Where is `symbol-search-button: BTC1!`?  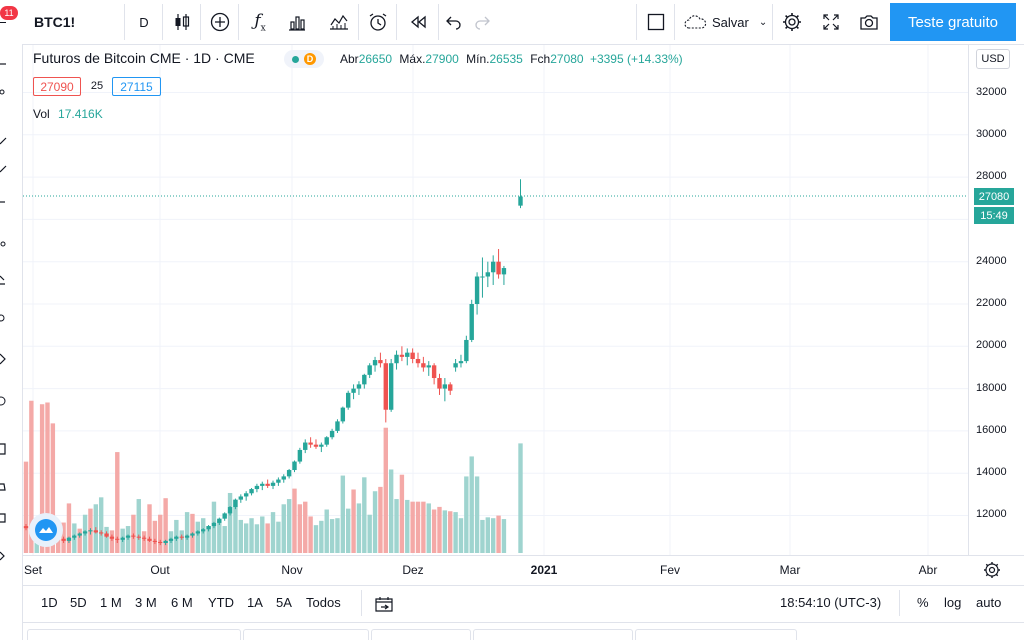 symbol-search-button: BTC1! is located at coordinates (78, 22).